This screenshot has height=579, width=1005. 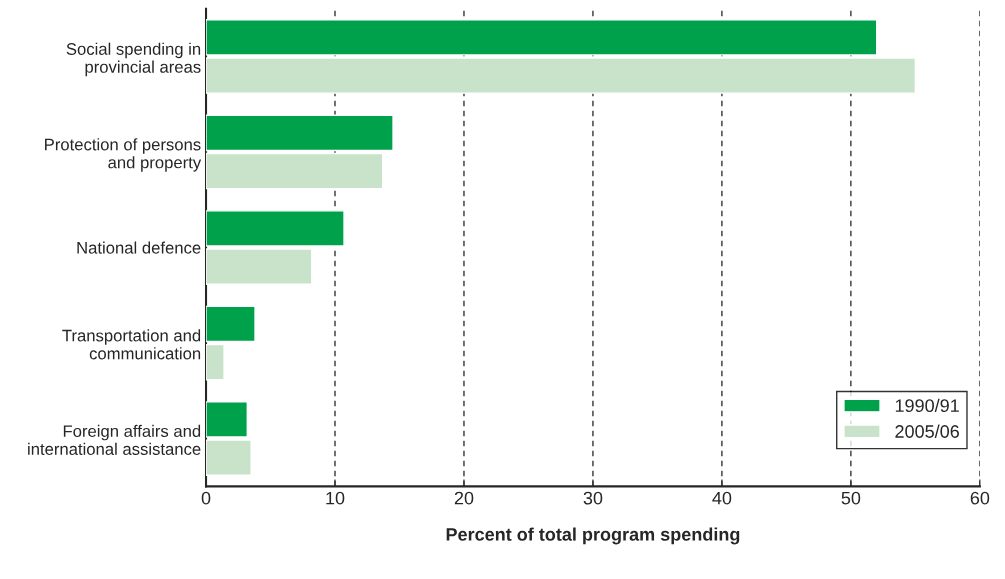 I want to click on x-tick-label: 0, so click(x=206, y=498).